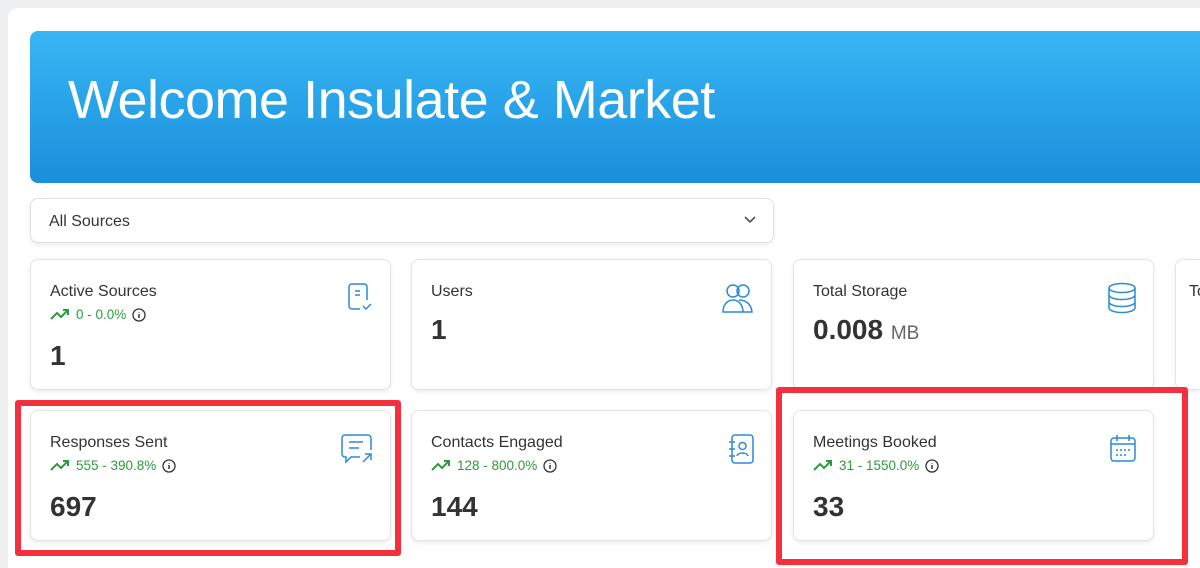 This screenshot has height=568, width=1200. I want to click on calendar-icon, so click(1123, 448).